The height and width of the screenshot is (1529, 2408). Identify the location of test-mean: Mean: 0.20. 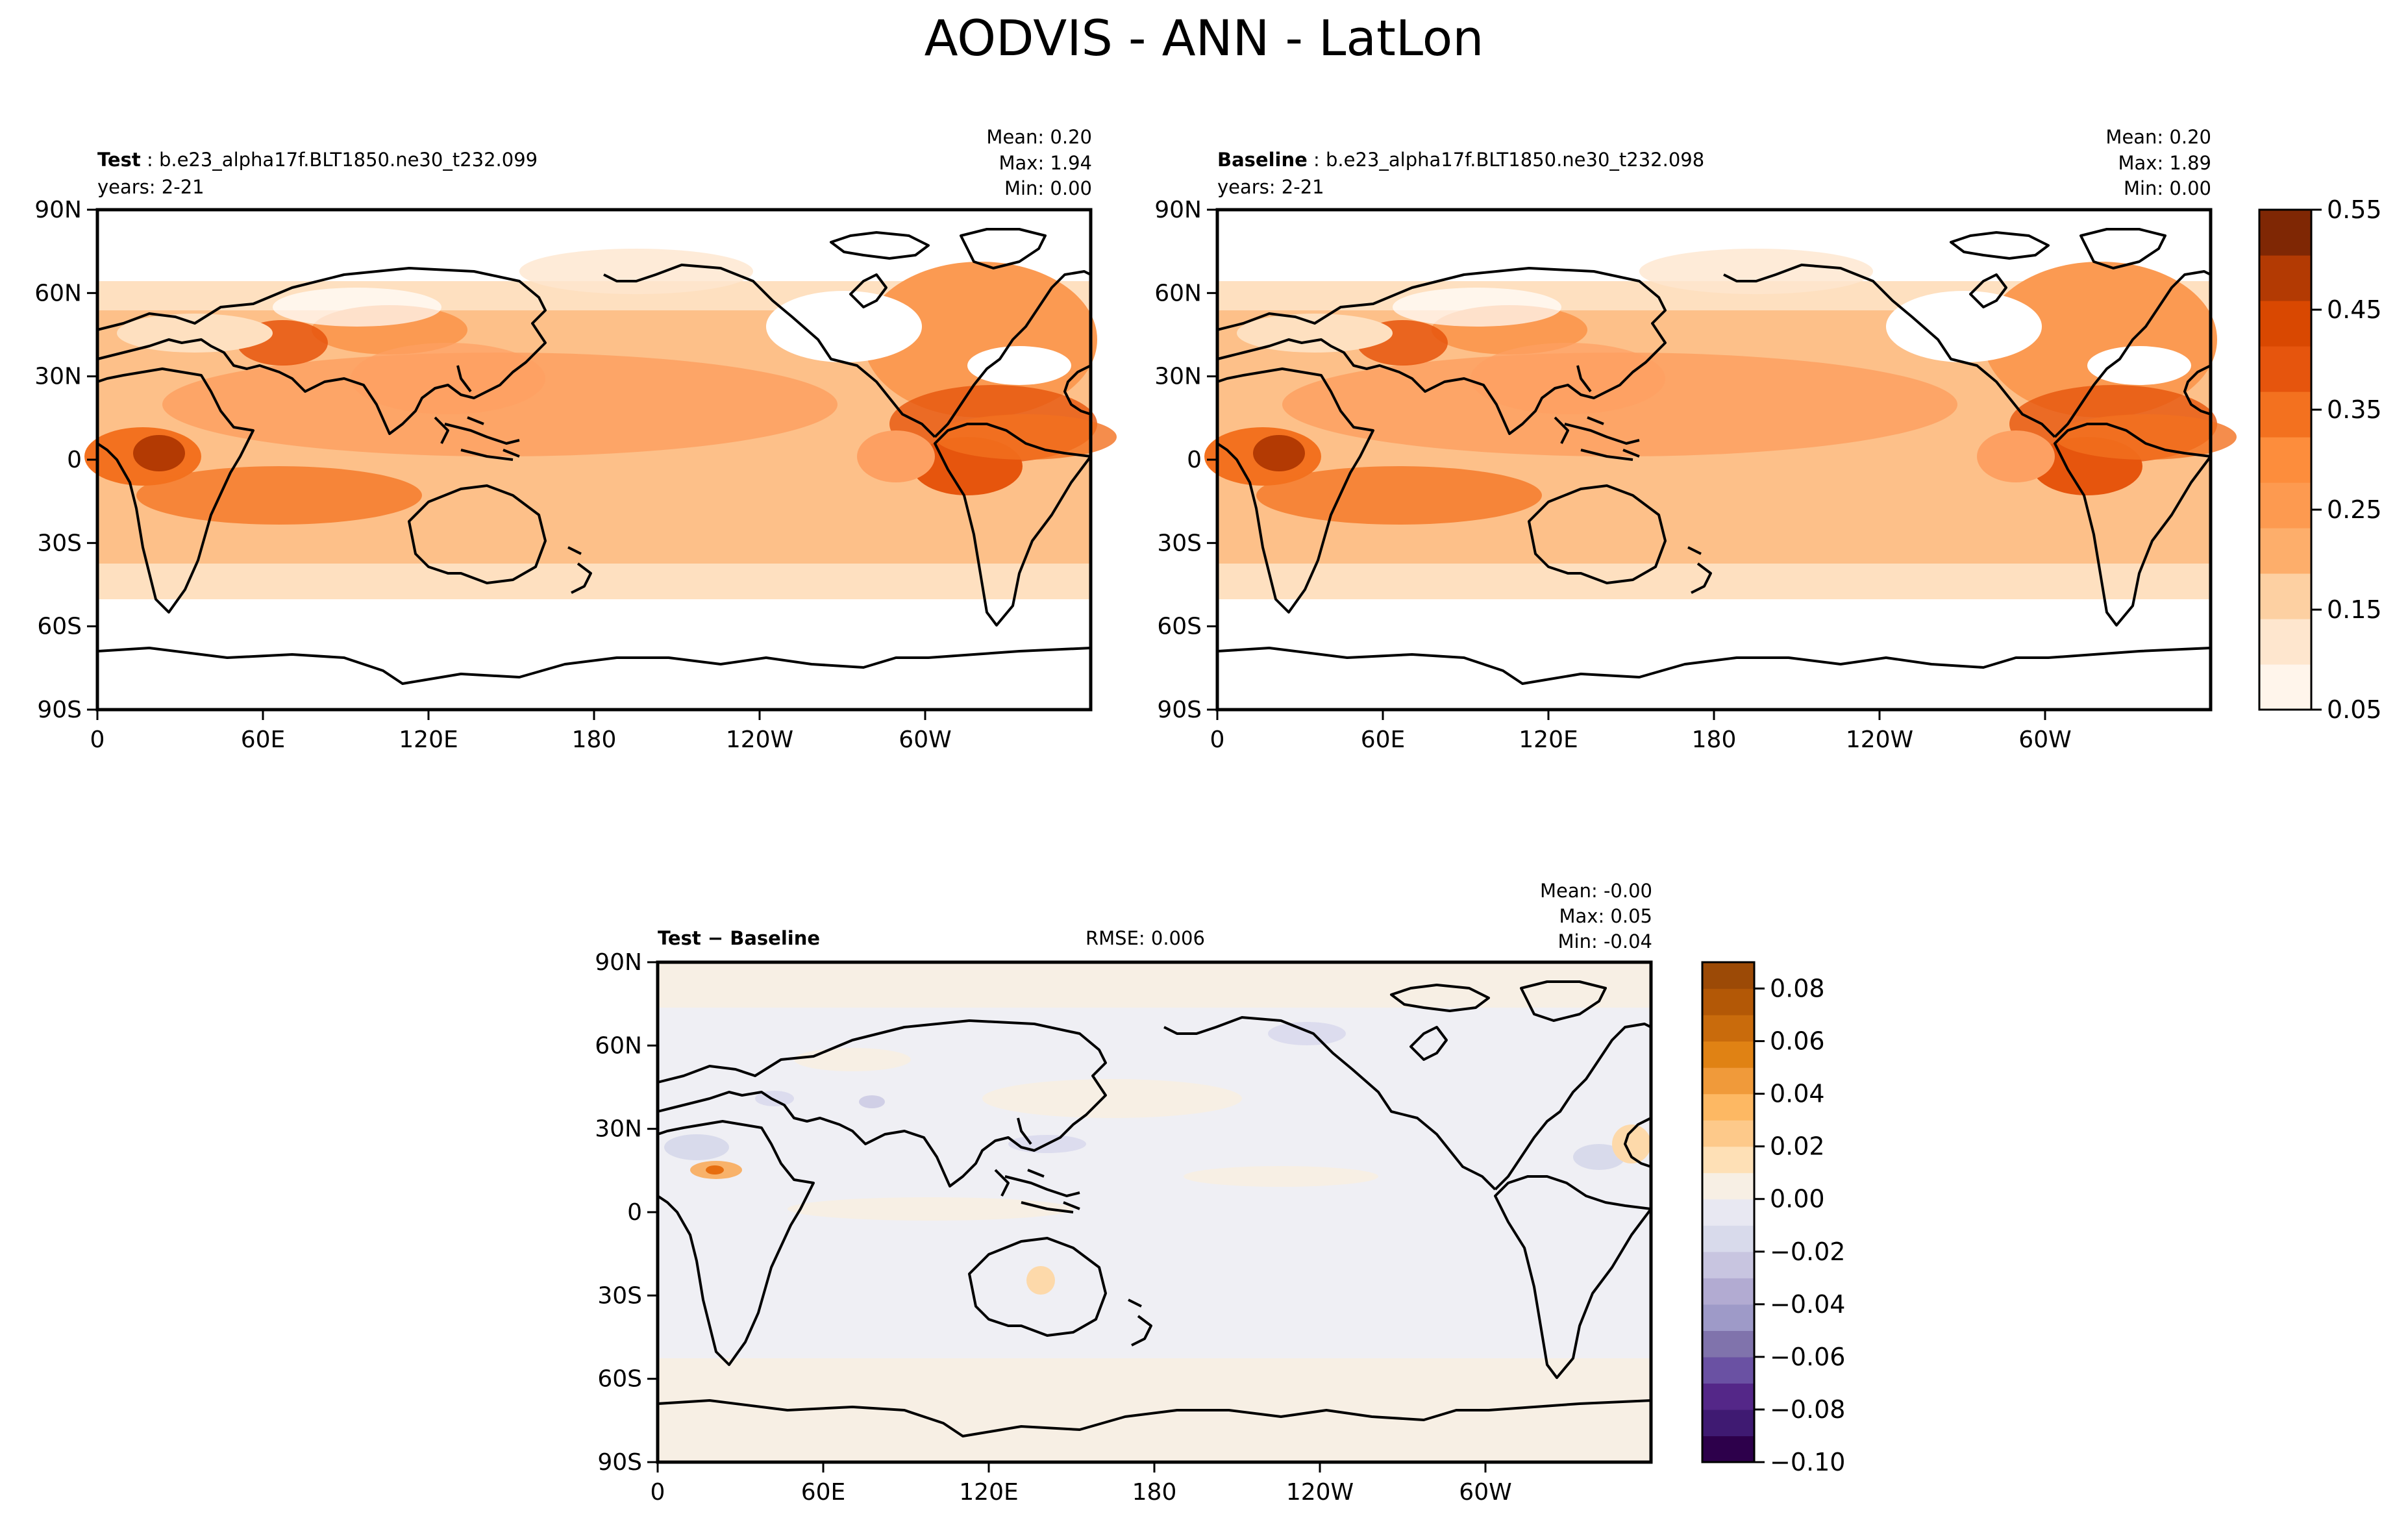
(1039, 137).